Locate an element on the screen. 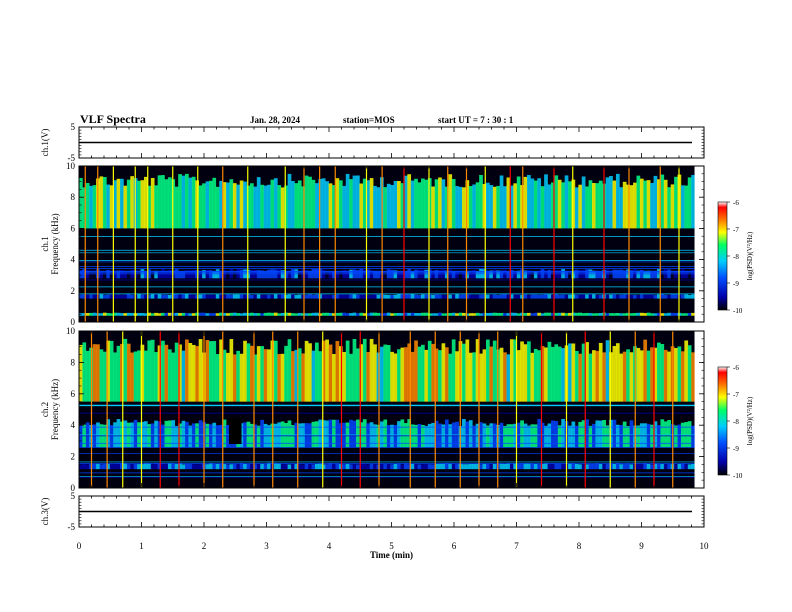 The height and width of the screenshot is (612, 792). date-label: Jan. 28, 2024 is located at coordinates (275, 120).